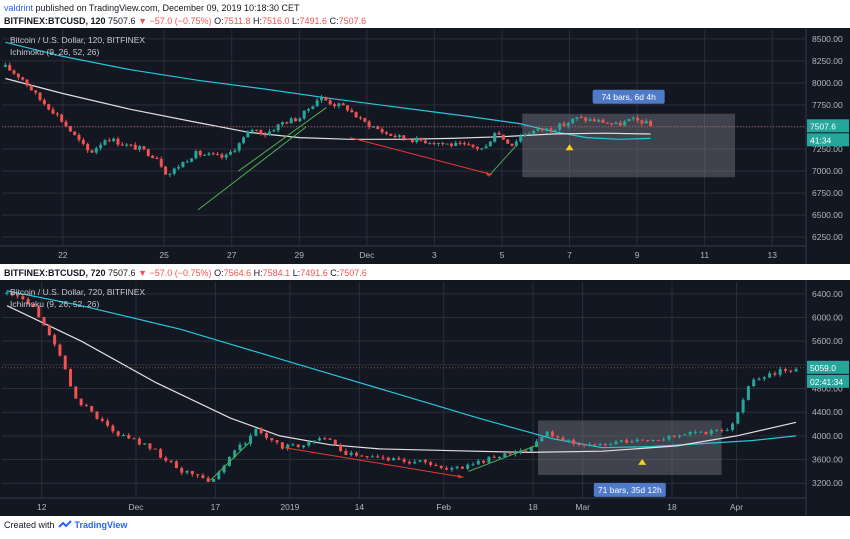  What do you see at coordinates (827, 39) in the screenshot?
I see `y-tick-label: 8500.00` at bounding box center [827, 39].